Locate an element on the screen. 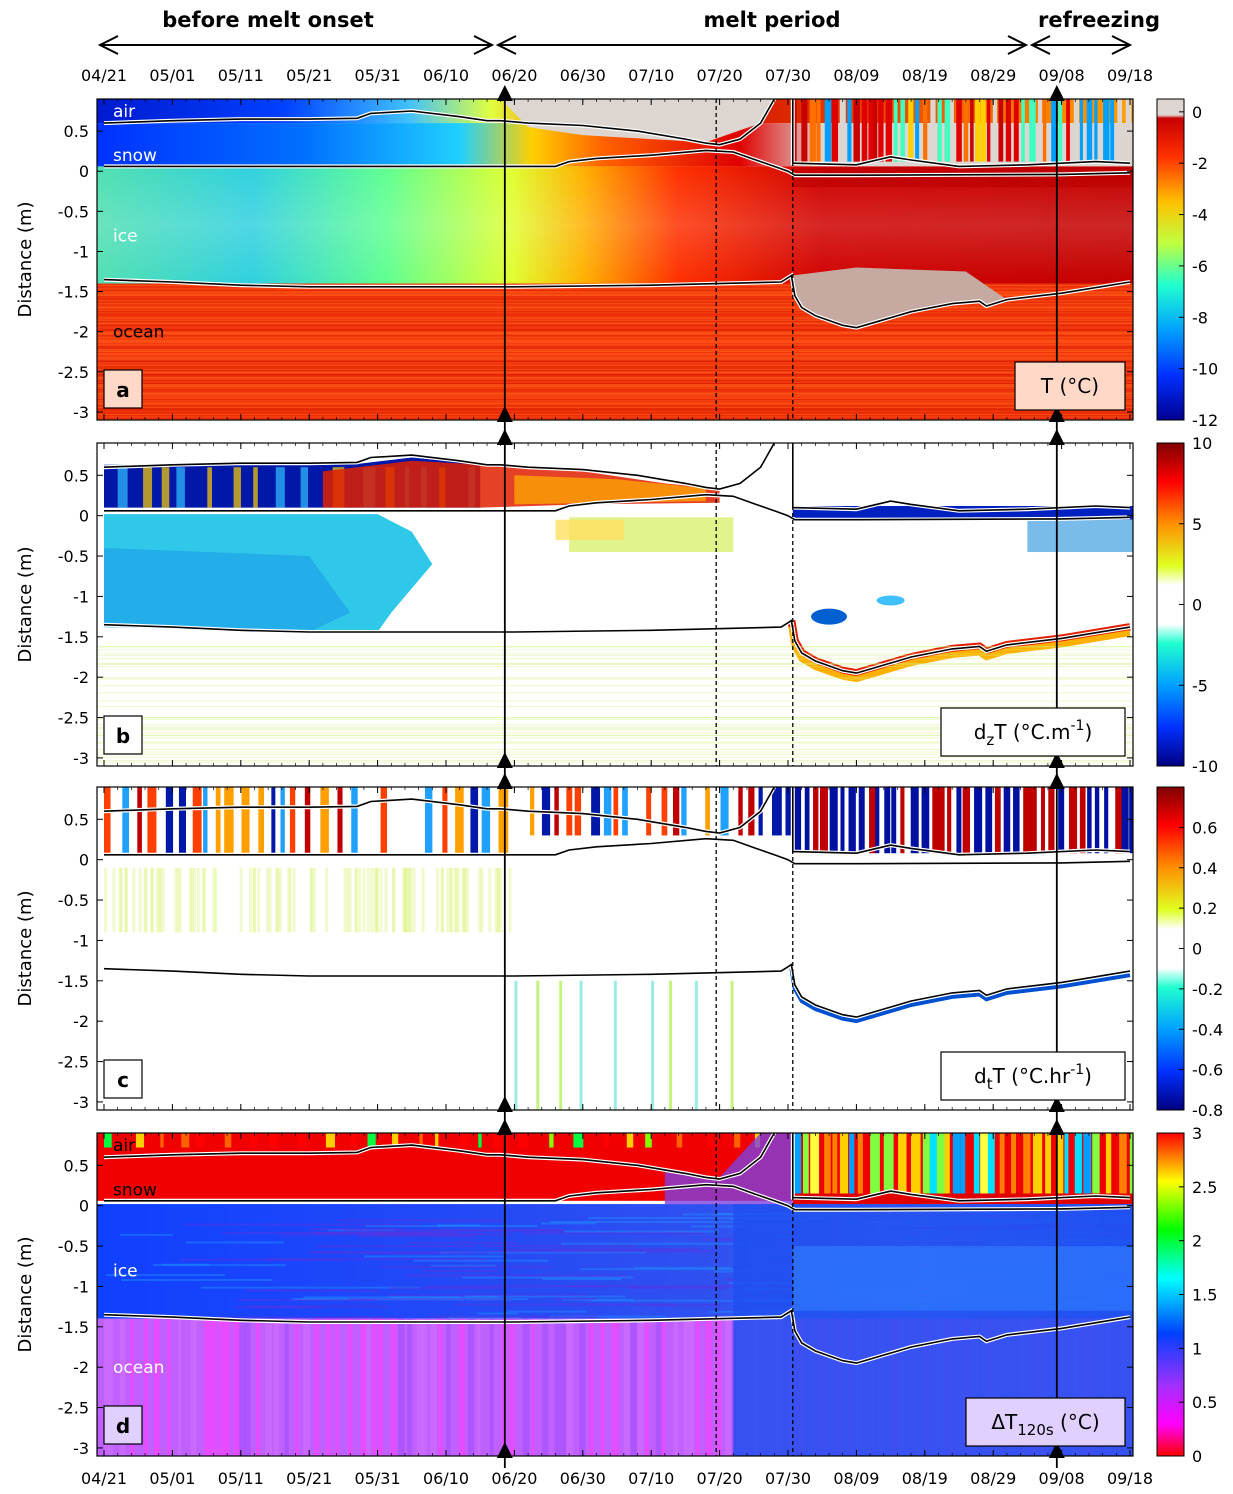 The image size is (1233, 1494). bottom-date-label: 05/01 is located at coordinates (172, 1478).